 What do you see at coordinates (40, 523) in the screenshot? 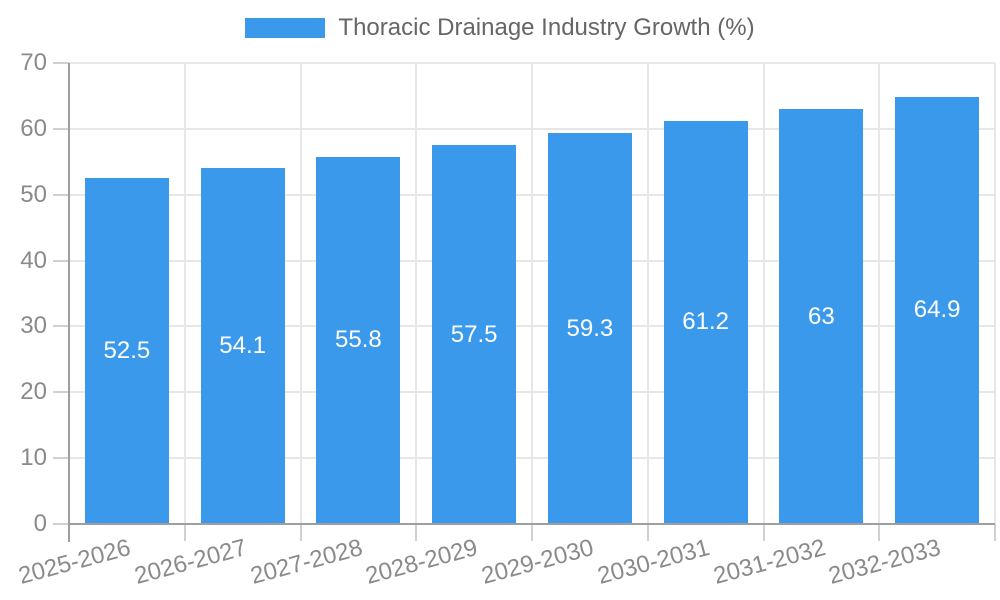
I see `y-tick-label: 0` at bounding box center [40, 523].